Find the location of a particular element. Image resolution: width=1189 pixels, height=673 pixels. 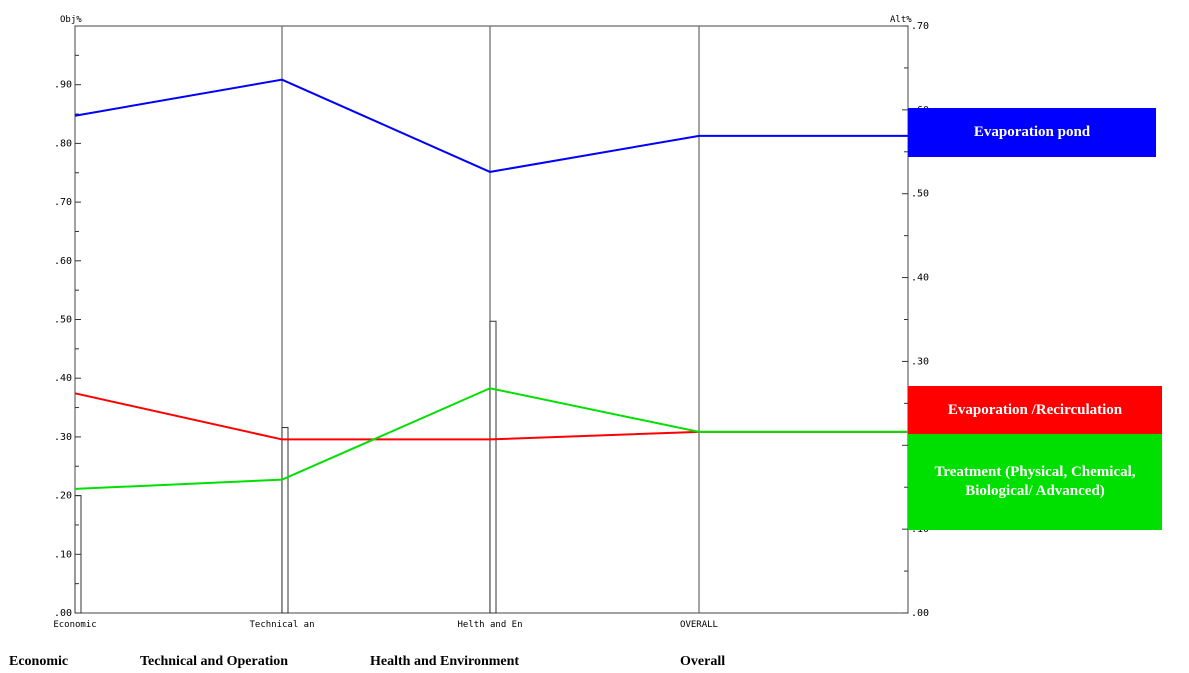

left-tick-label: .00 is located at coordinates (63, 613).